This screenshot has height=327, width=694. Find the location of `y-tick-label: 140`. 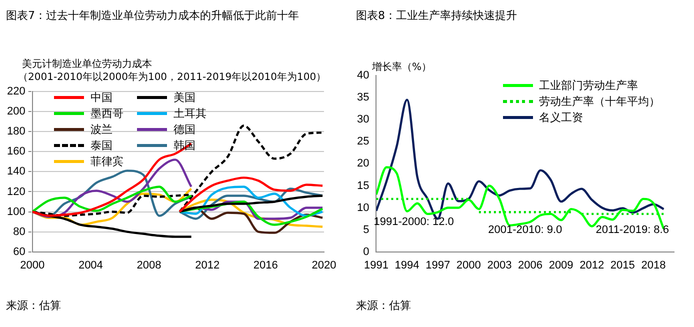

y-tick-label: 140 is located at coordinates (16, 172).